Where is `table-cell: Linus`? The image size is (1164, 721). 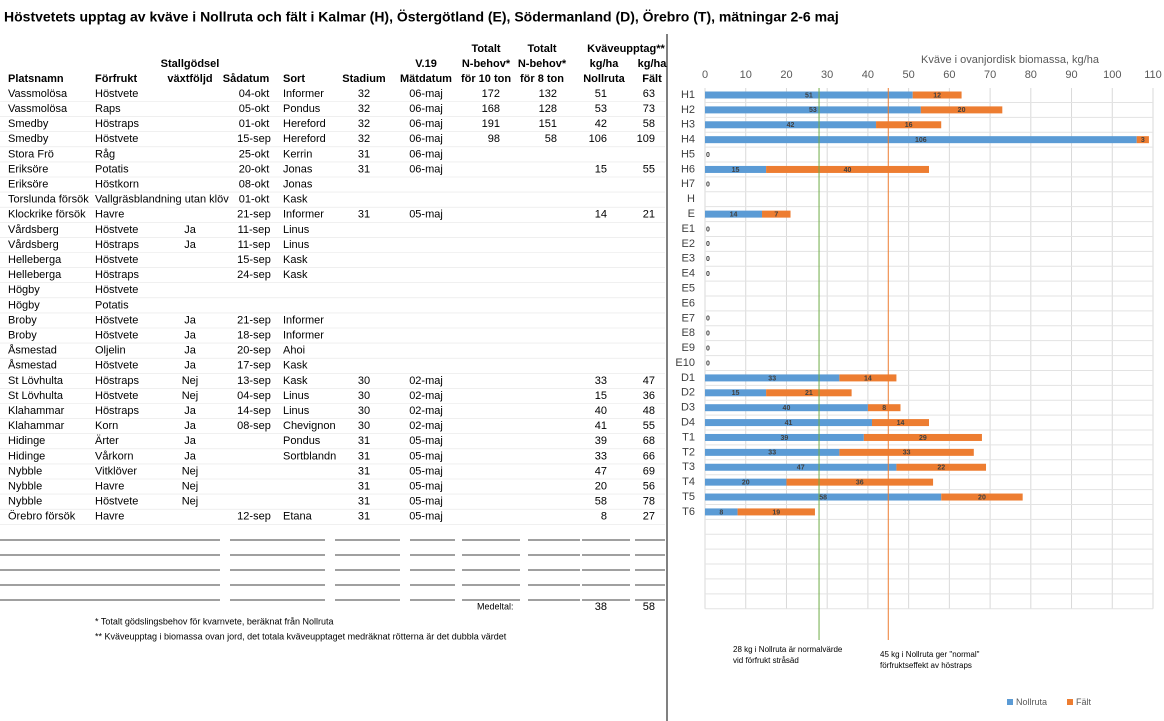
table-cell: Linus is located at coordinates (296, 411).